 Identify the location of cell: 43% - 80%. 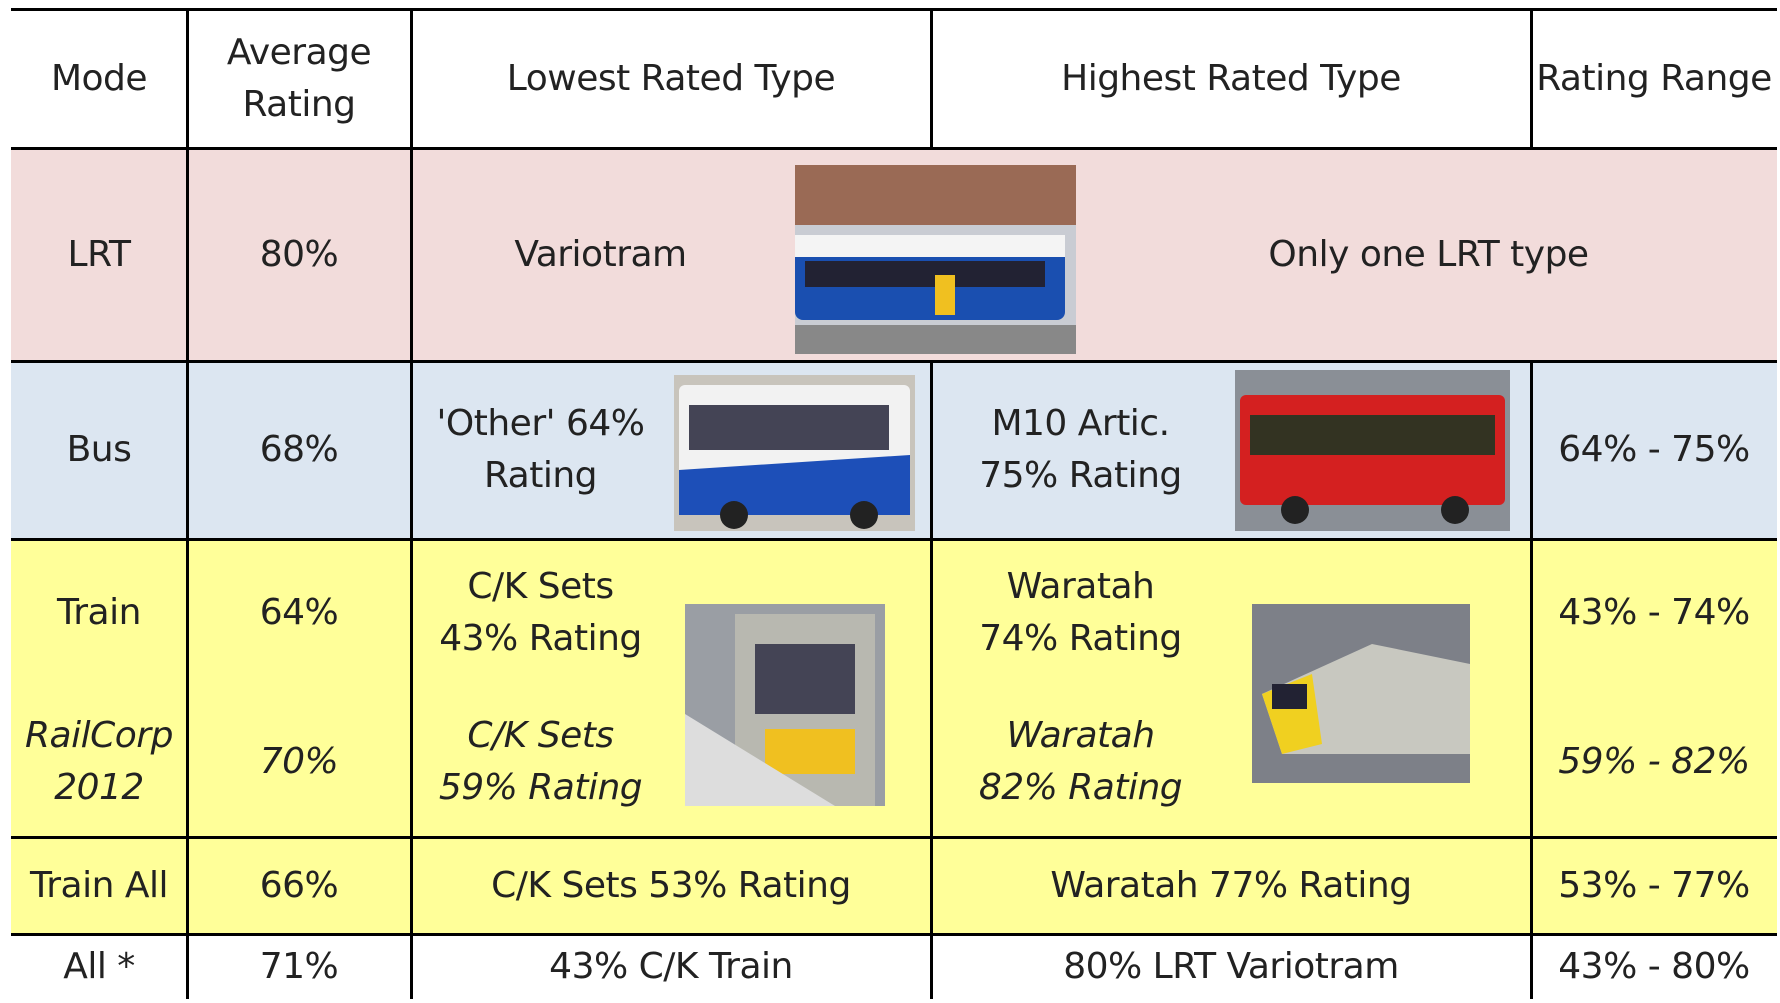
(1654, 966).